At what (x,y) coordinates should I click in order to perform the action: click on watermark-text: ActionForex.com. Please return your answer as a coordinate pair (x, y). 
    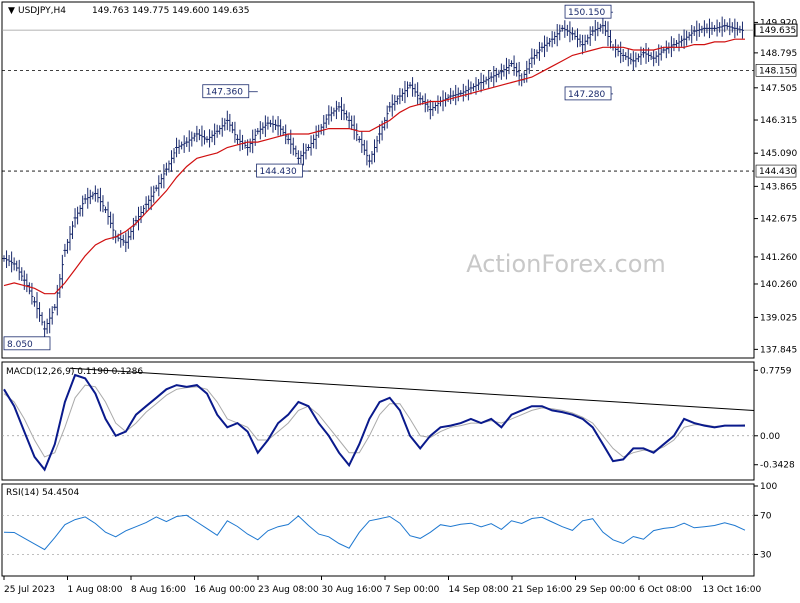
    Looking at the image, I should click on (566, 264).